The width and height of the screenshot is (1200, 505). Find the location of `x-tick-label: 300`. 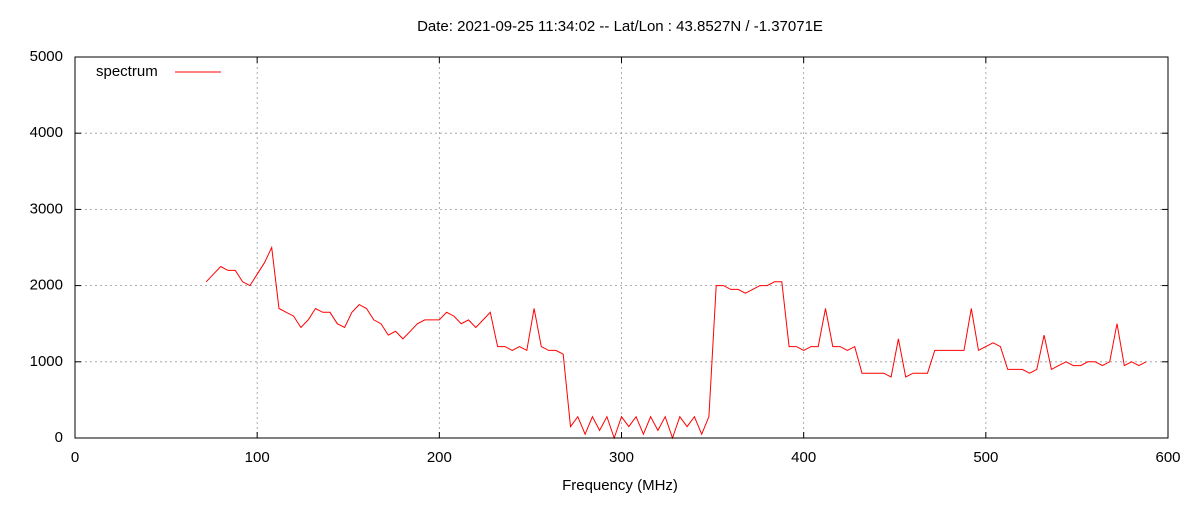

x-tick-label: 300 is located at coordinates (621, 457).